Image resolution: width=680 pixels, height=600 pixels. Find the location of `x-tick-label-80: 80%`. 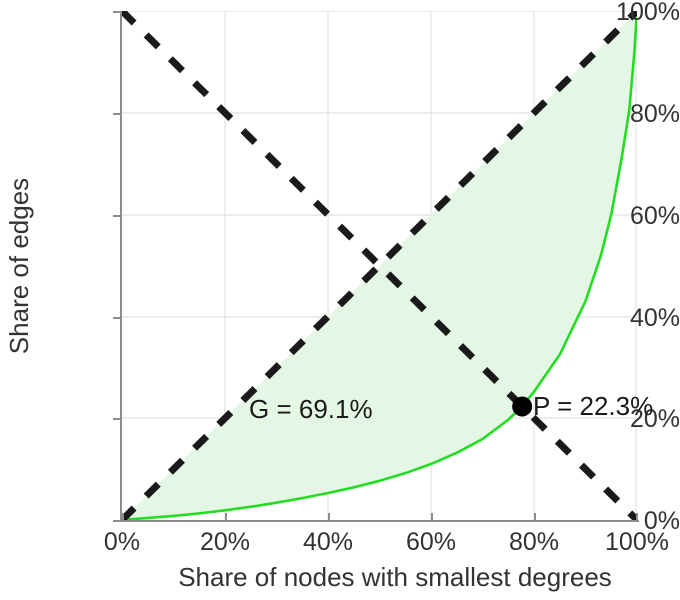

x-tick-label-80: 80% is located at coordinates (534, 542).